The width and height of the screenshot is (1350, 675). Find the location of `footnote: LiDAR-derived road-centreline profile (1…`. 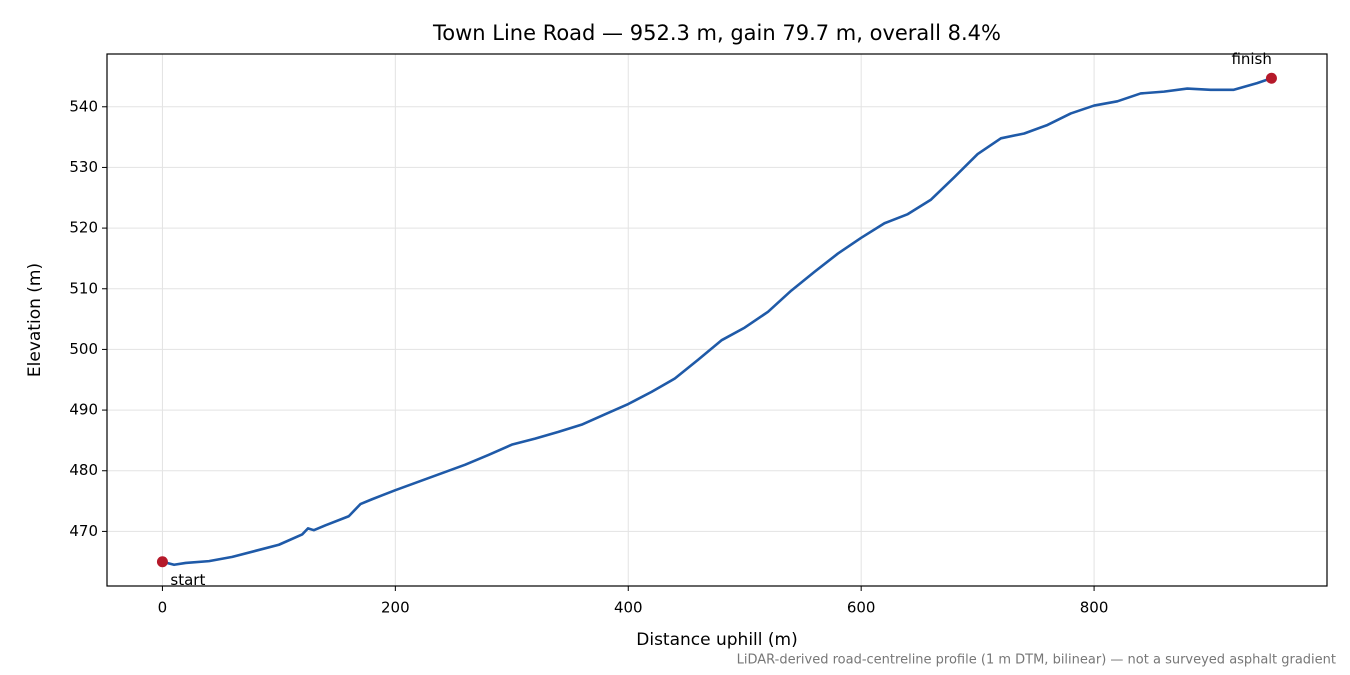

footnote: LiDAR-derived road-centreline profile (1… is located at coordinates (1036, 660).